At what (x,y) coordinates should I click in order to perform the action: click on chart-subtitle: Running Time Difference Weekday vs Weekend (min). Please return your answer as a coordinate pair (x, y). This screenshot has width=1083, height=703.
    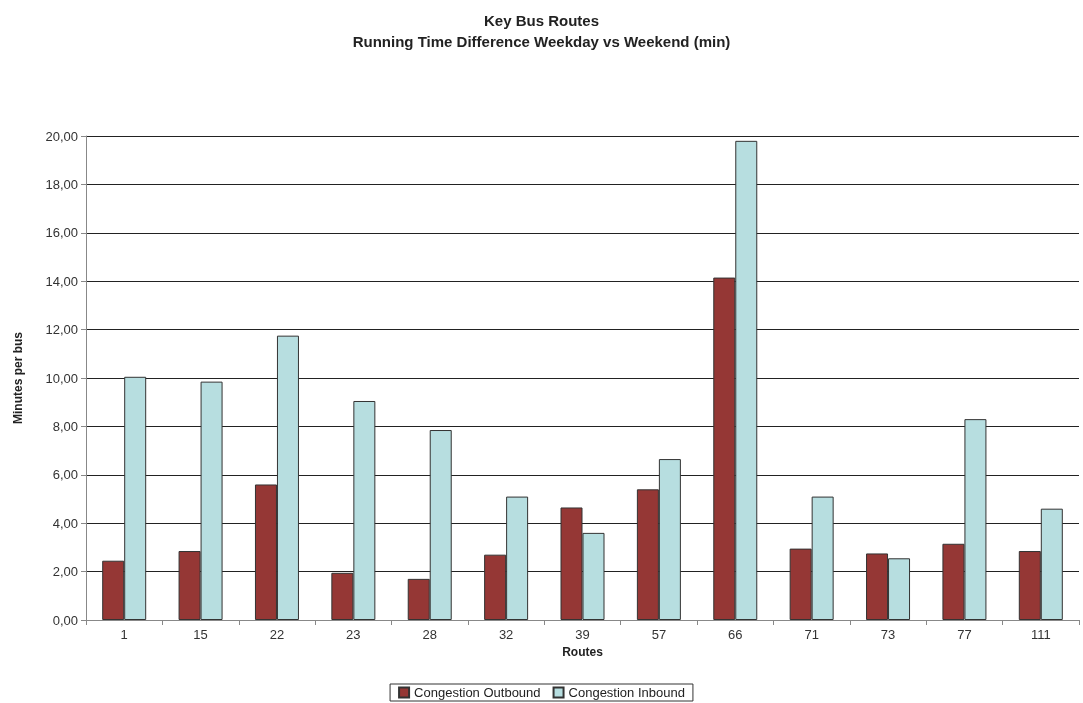
    Looking at the image, I should click on (541, 41).